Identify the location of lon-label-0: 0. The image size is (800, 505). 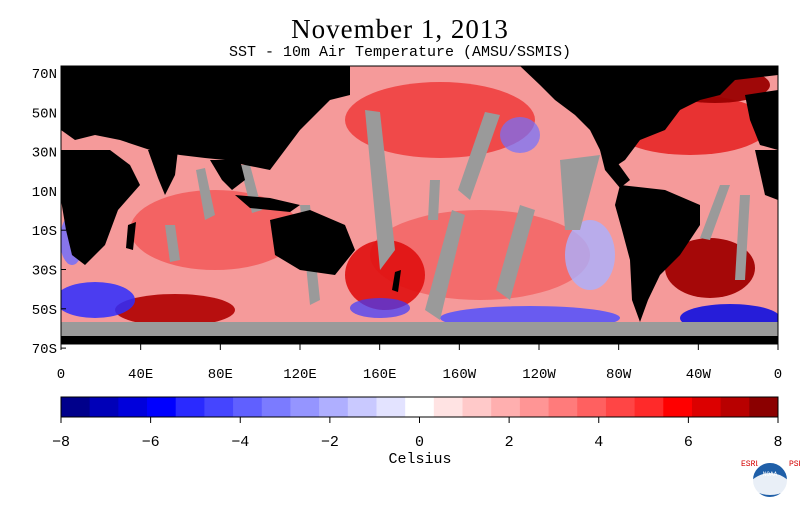
(61, 375).